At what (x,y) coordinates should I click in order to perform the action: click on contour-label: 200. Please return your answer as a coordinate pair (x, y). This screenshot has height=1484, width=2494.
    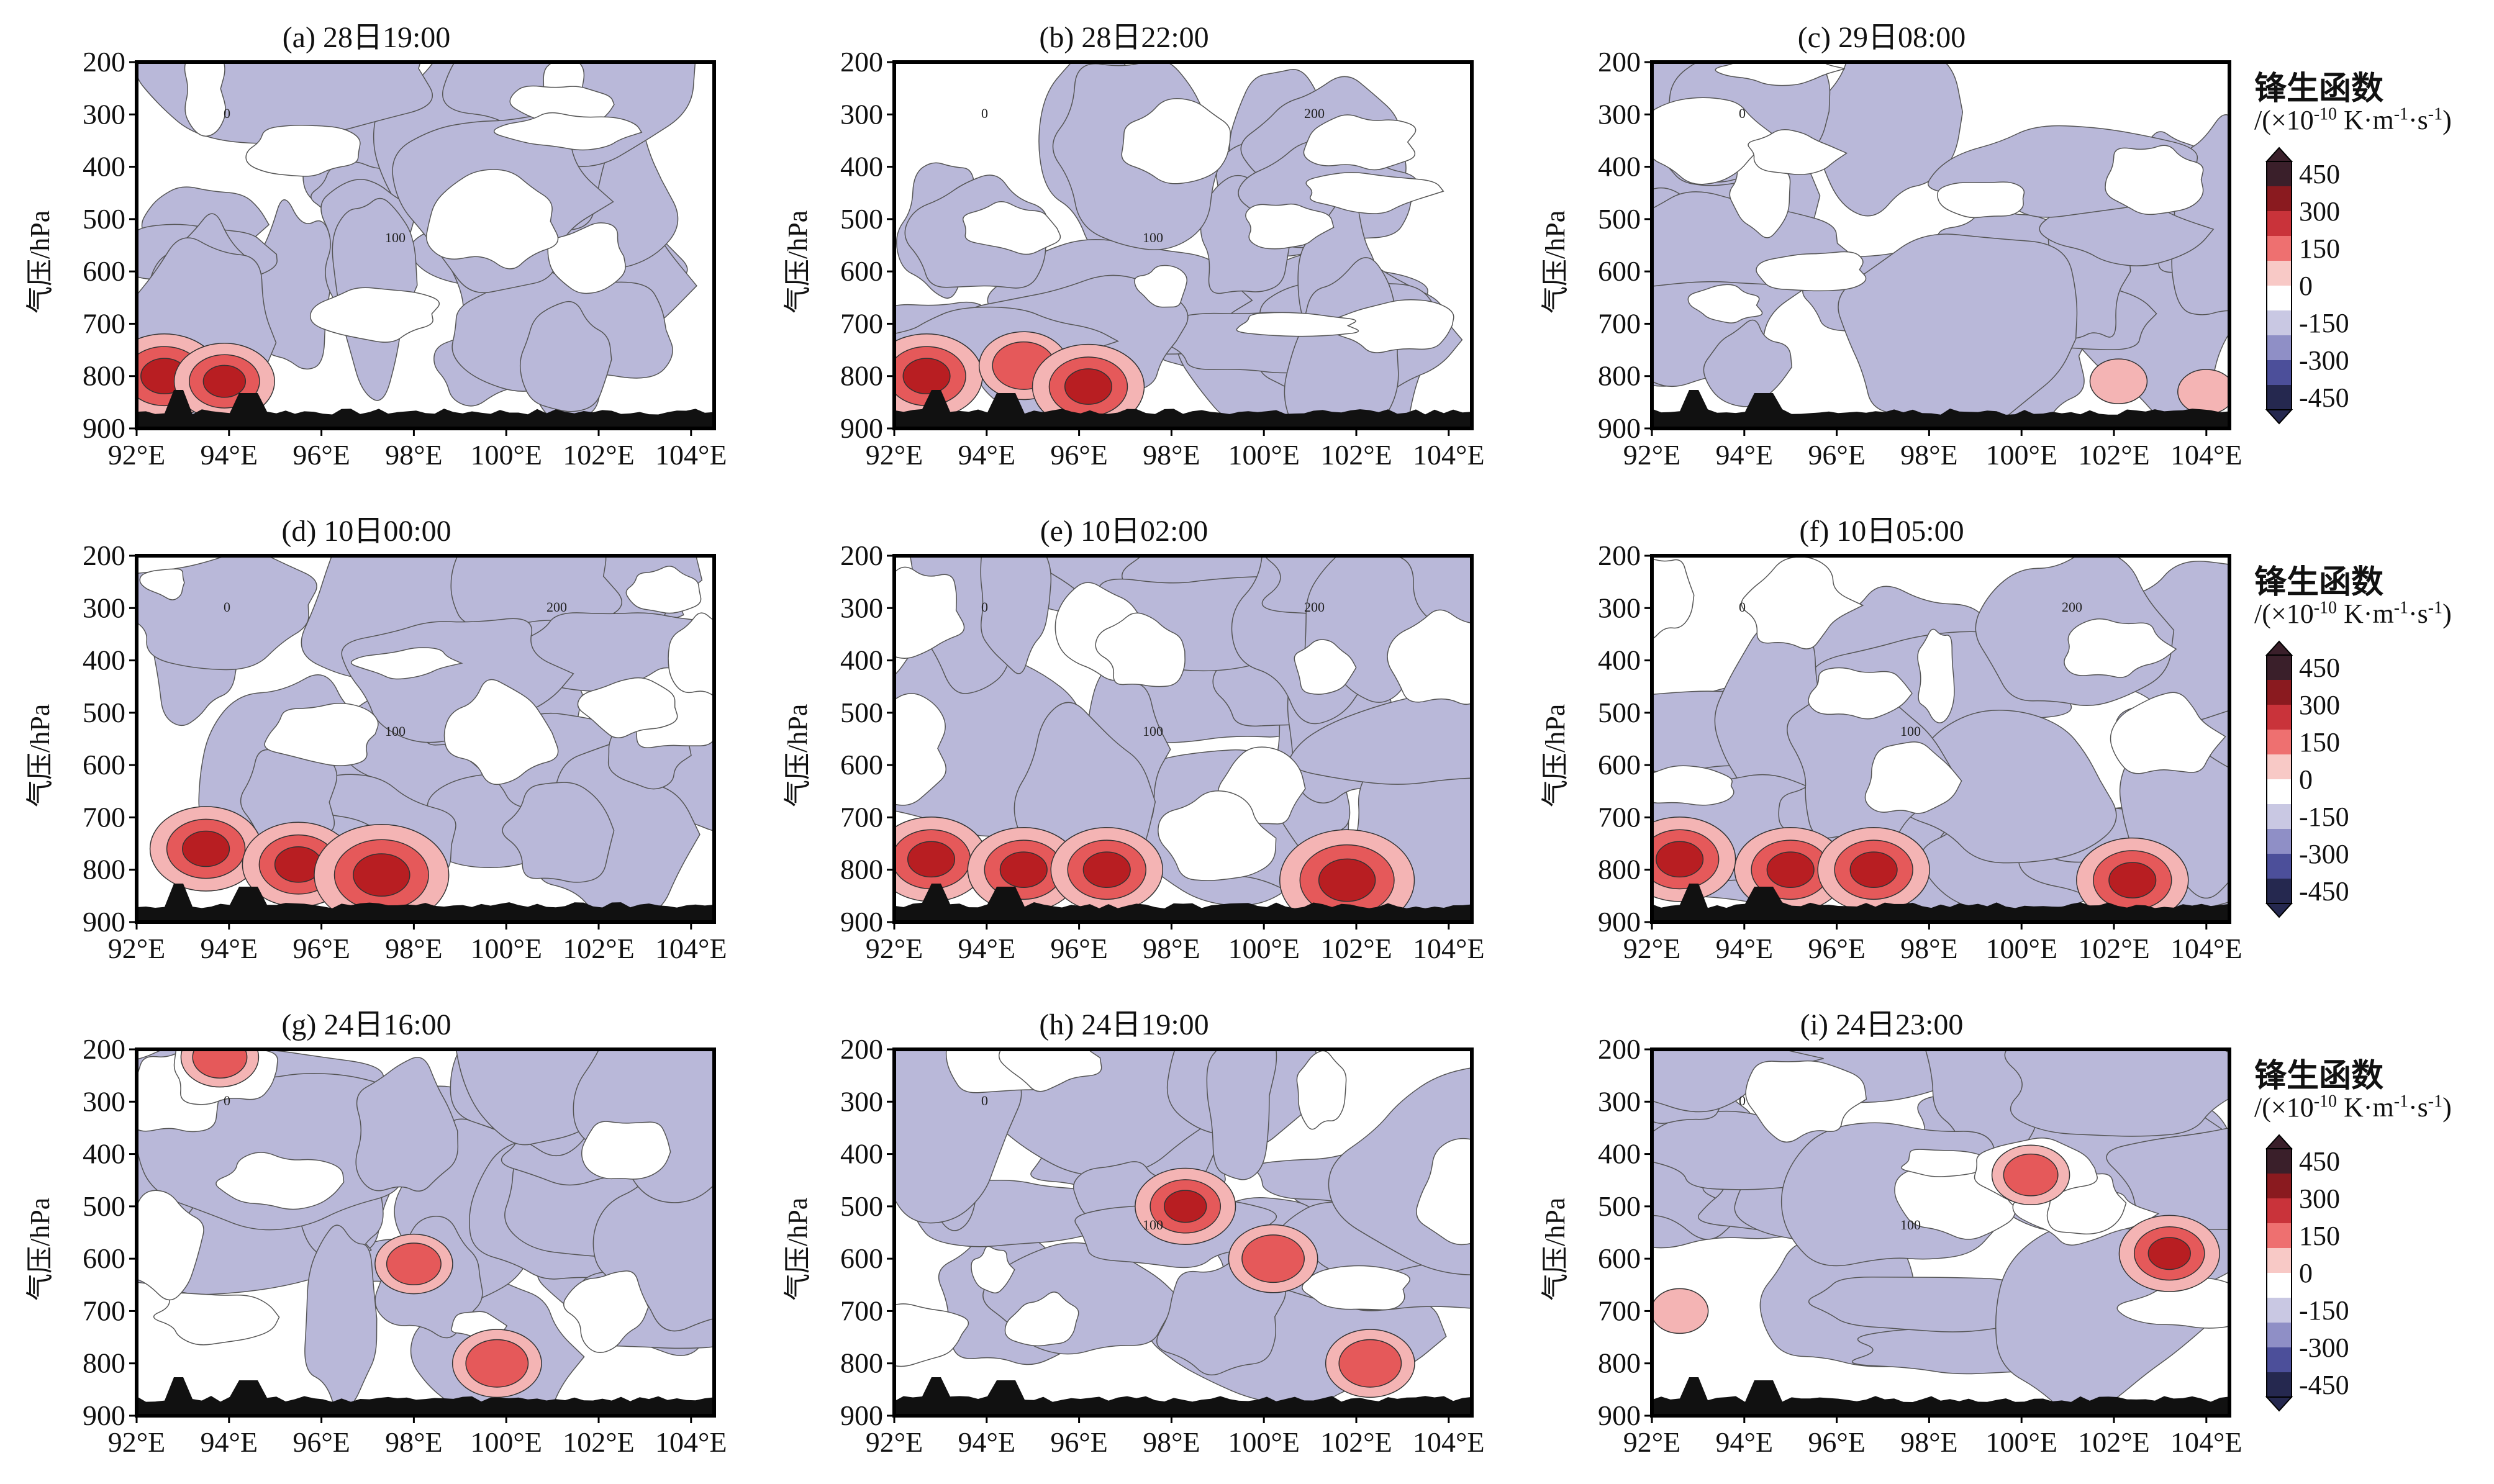
    Looking at the image, I should click on (1314, 113).